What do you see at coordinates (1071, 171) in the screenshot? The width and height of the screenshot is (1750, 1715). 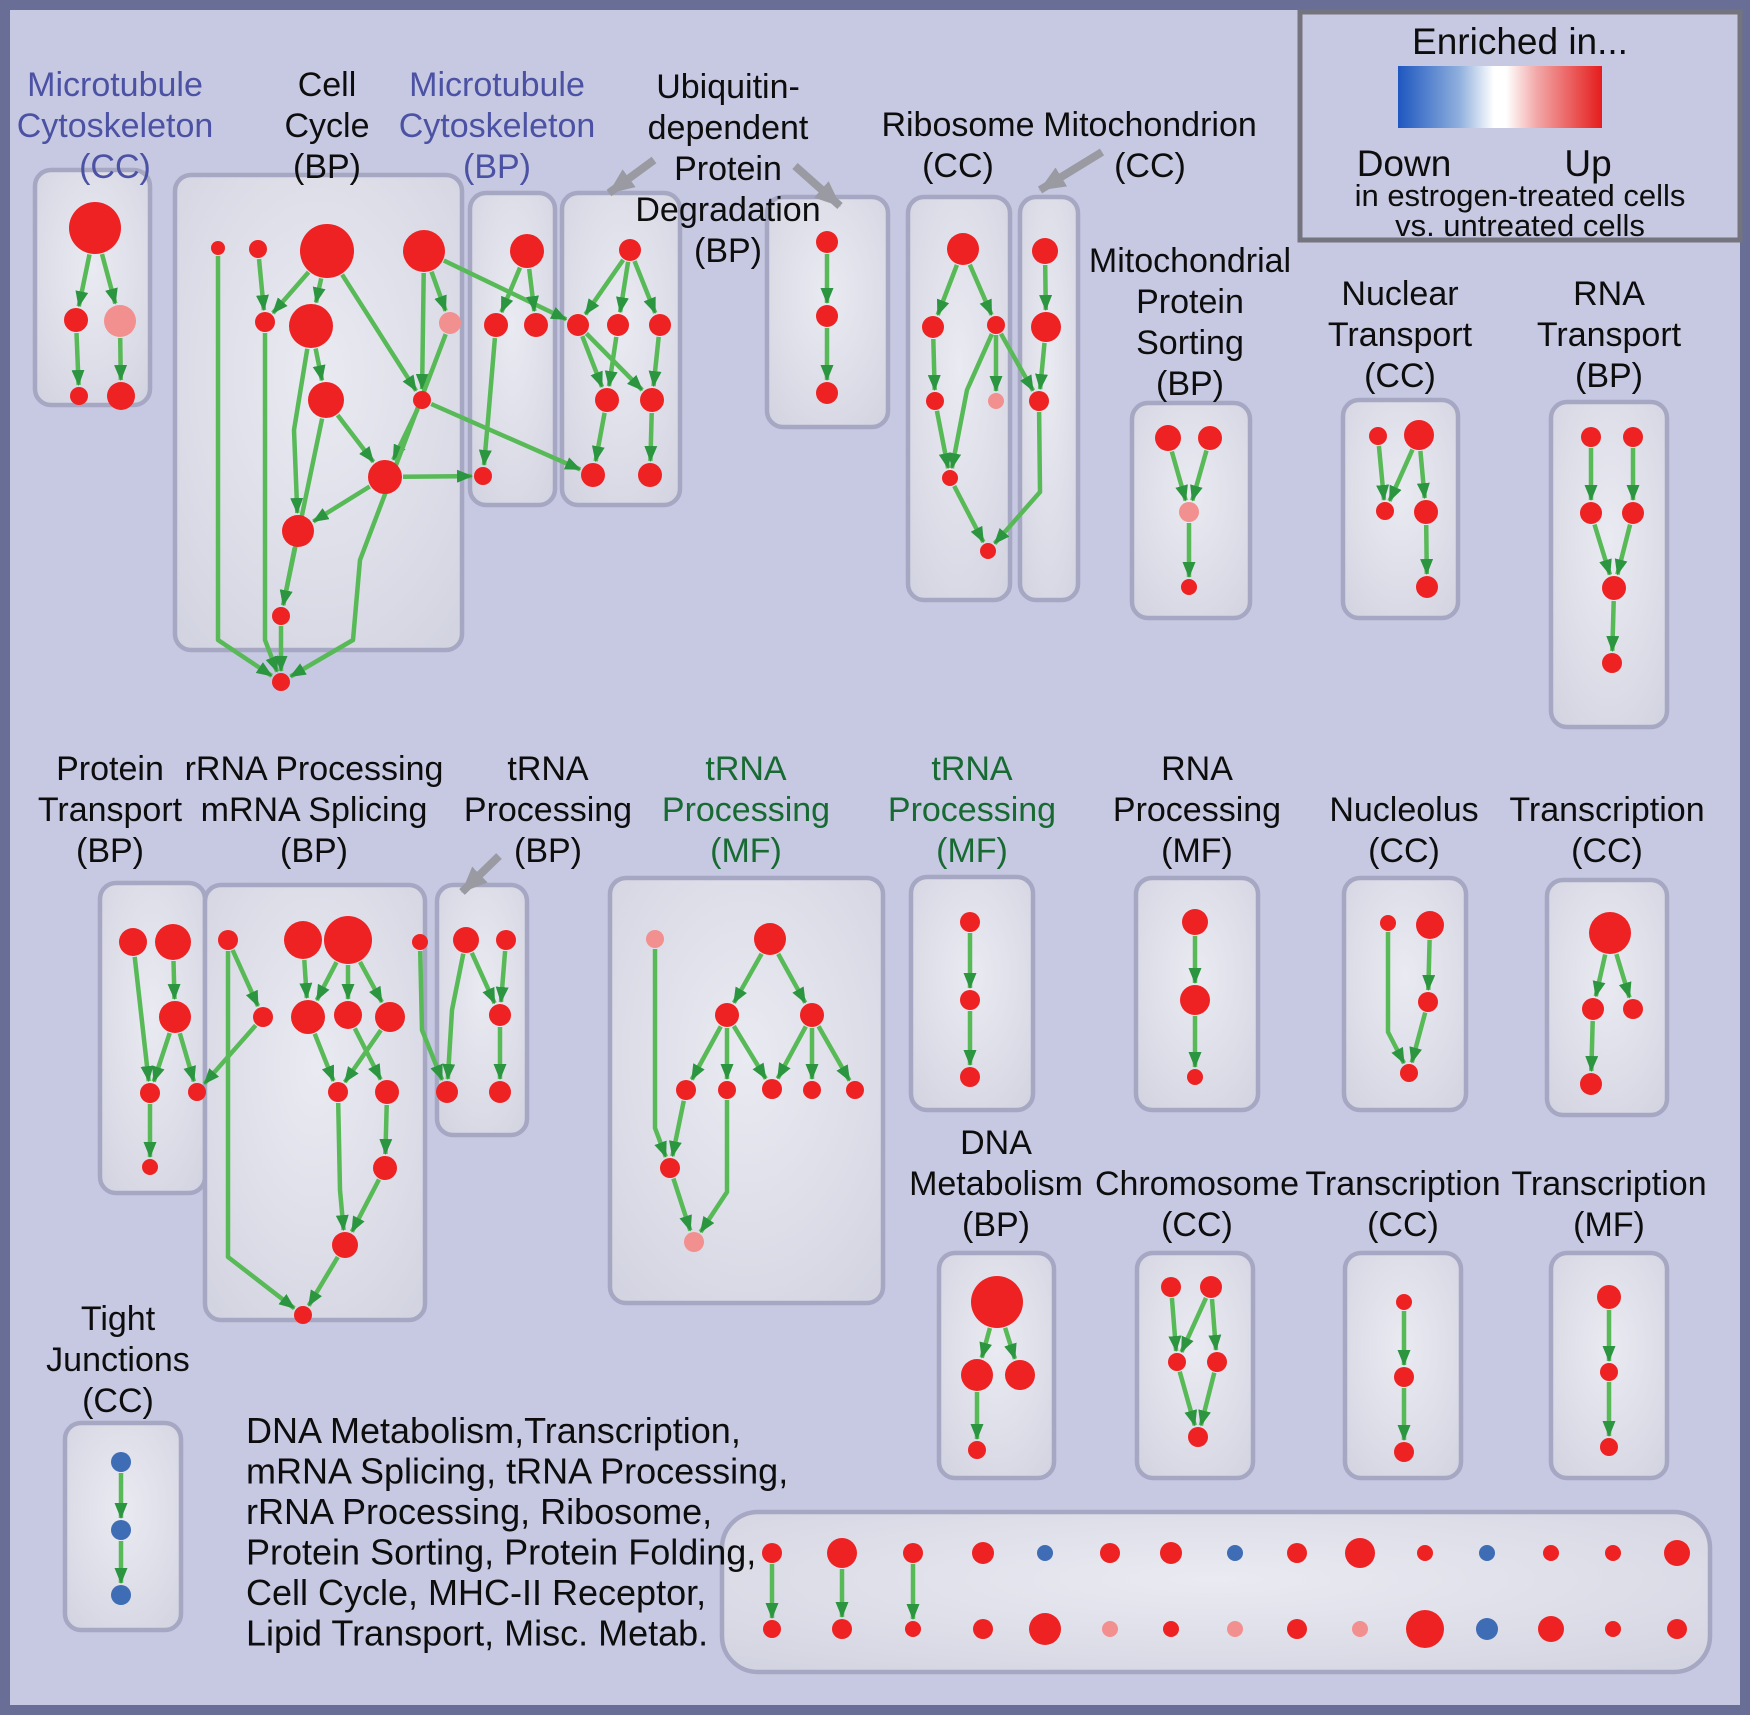 I see `annotation-arrow` at bounding box center [1071, 171].